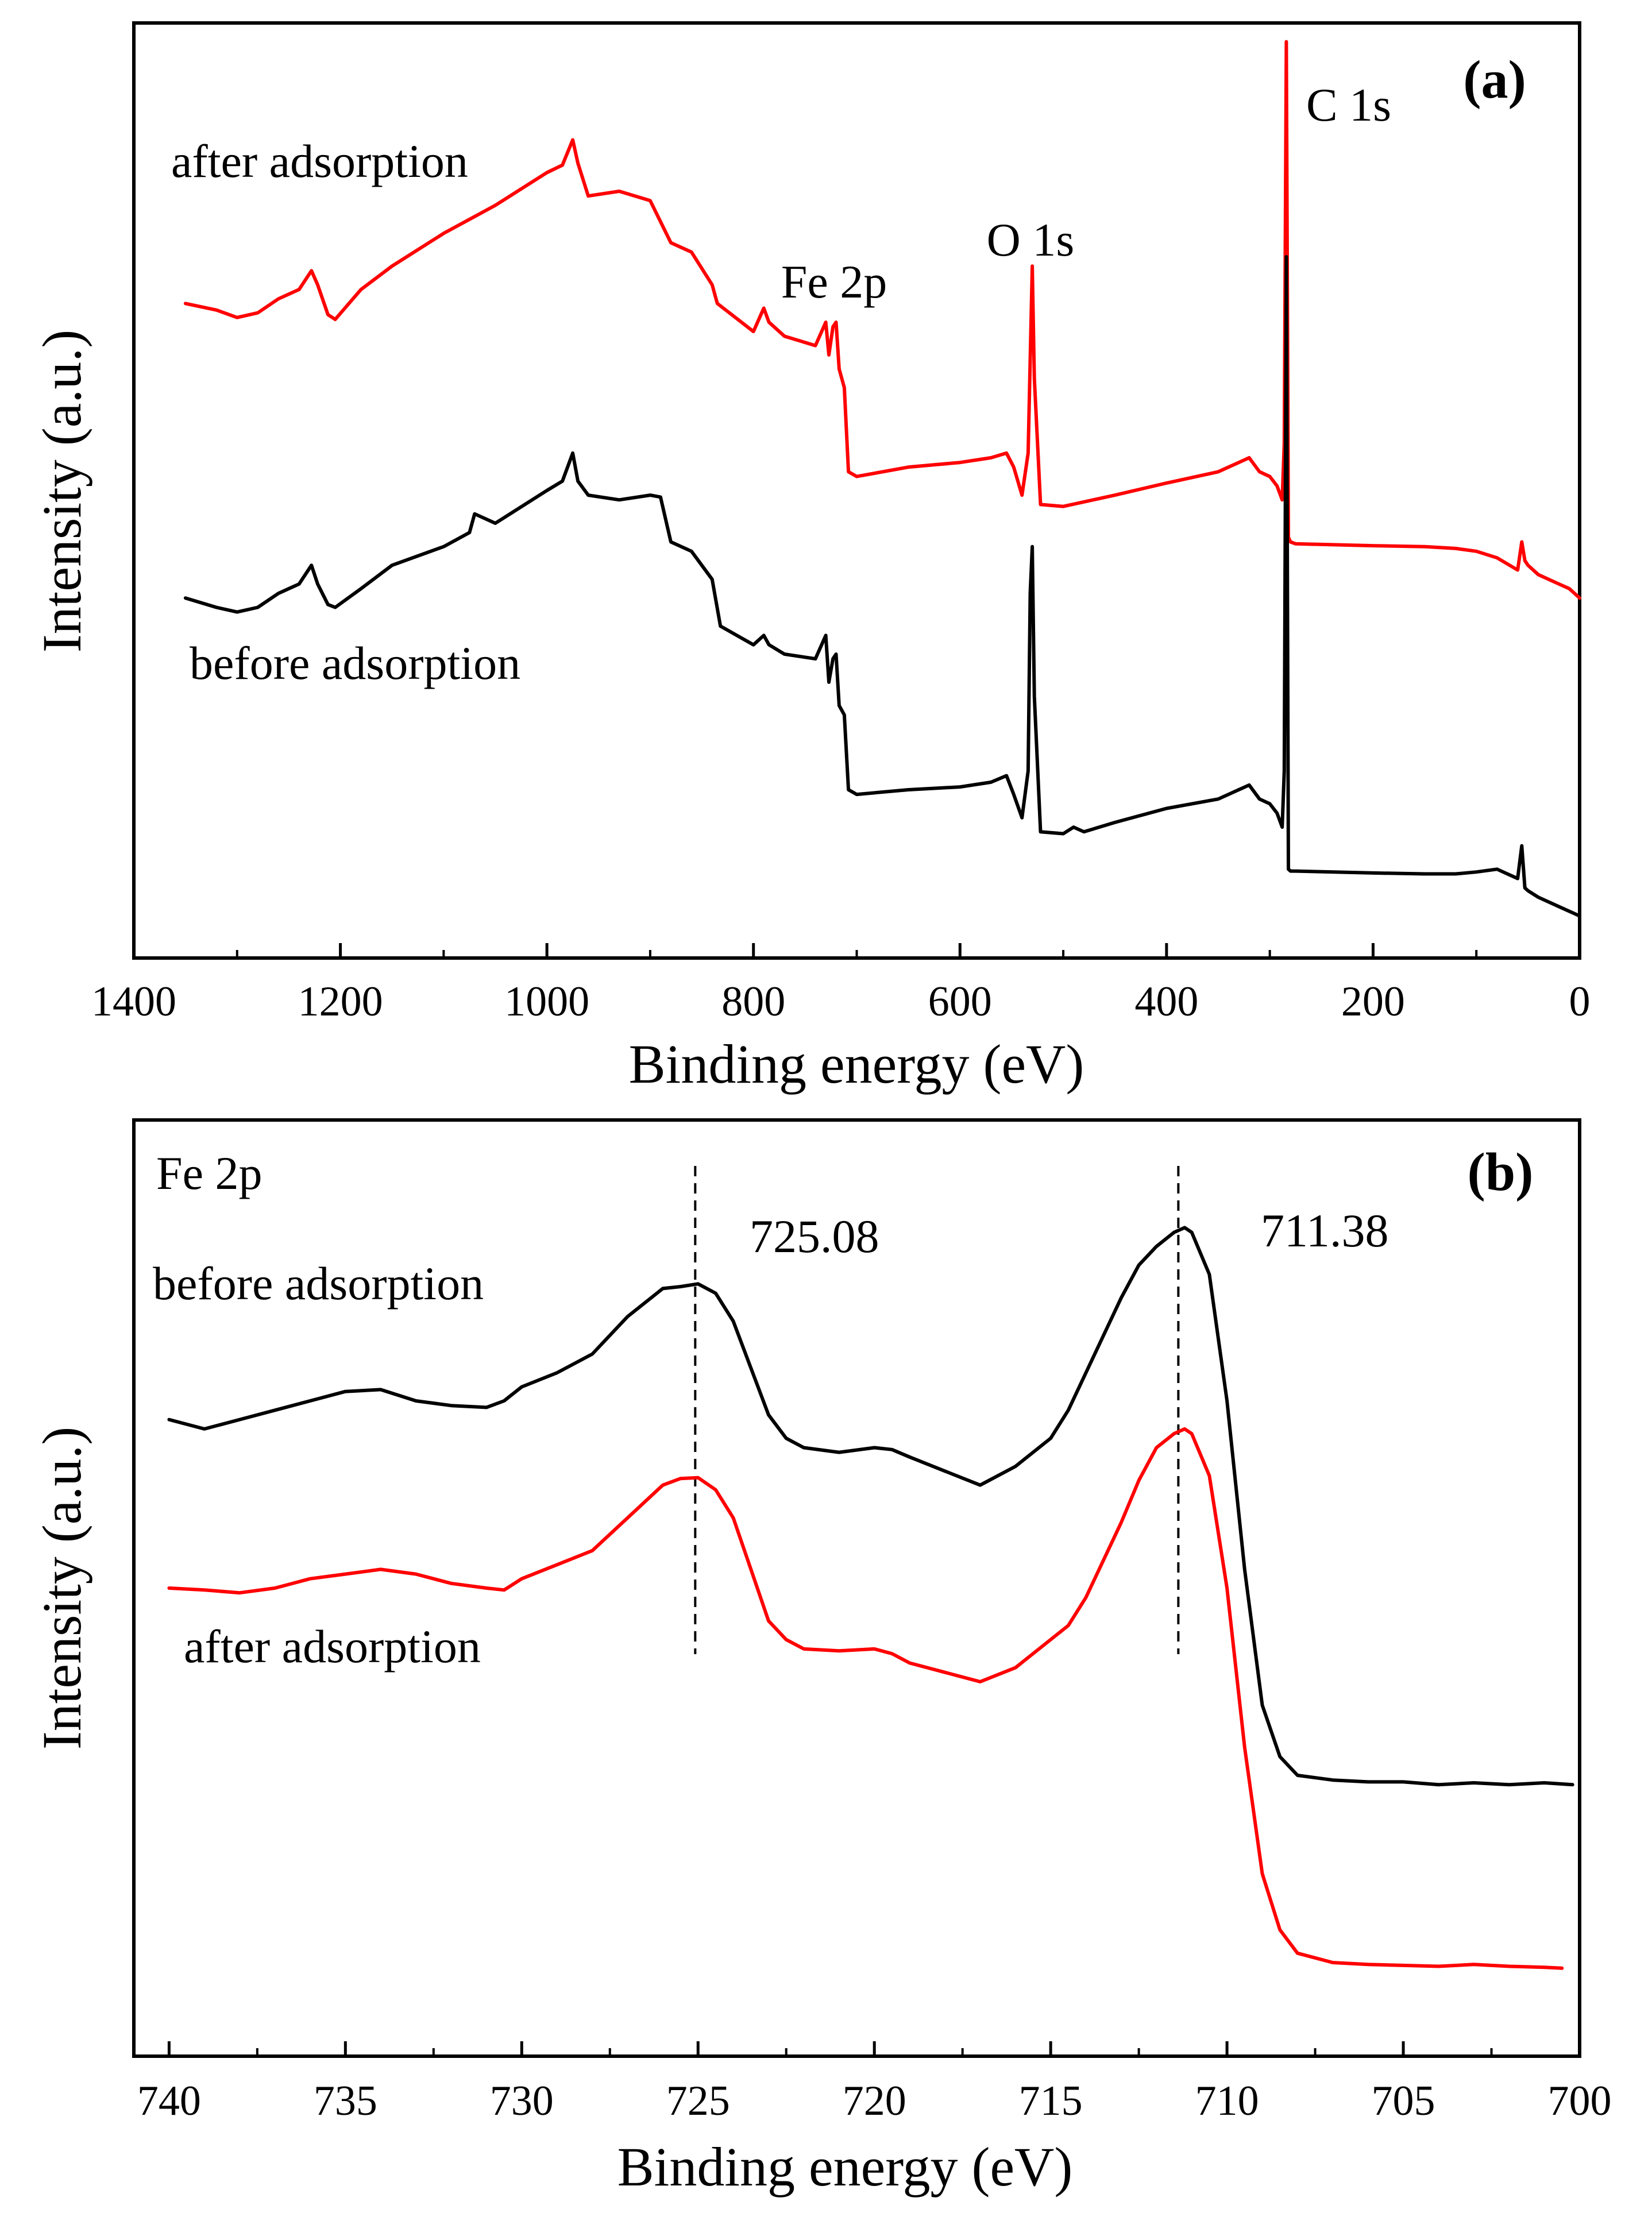  What do you see at coordinates (874, 2048) in the screenshot?
I see `x-ticks-b` at bounding box center [874, 2048].